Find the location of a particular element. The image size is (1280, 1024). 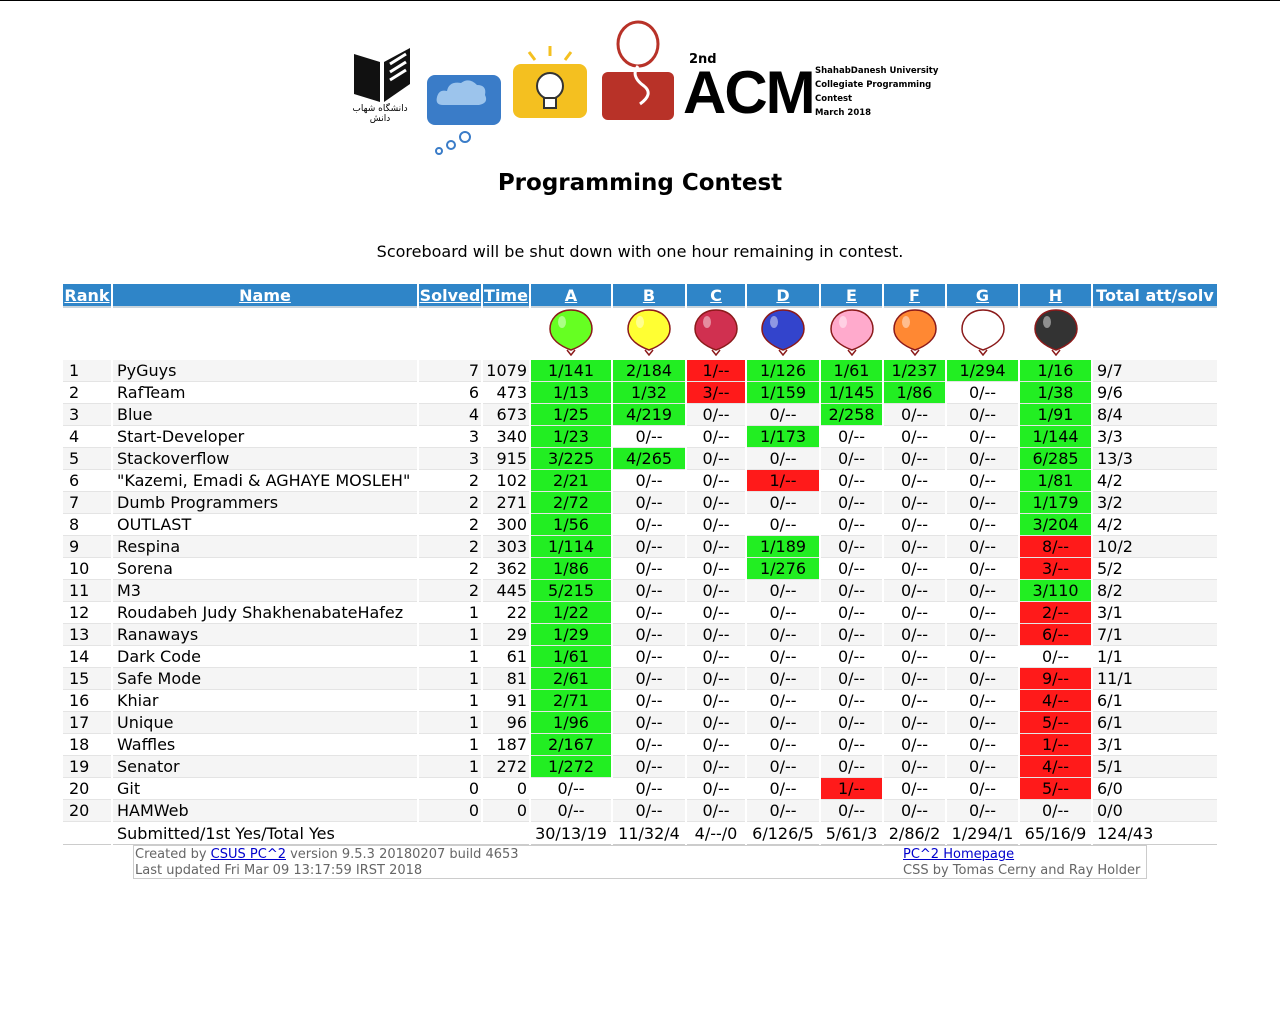

total-cell: 6/1 is located at coordinates (1155, 723).